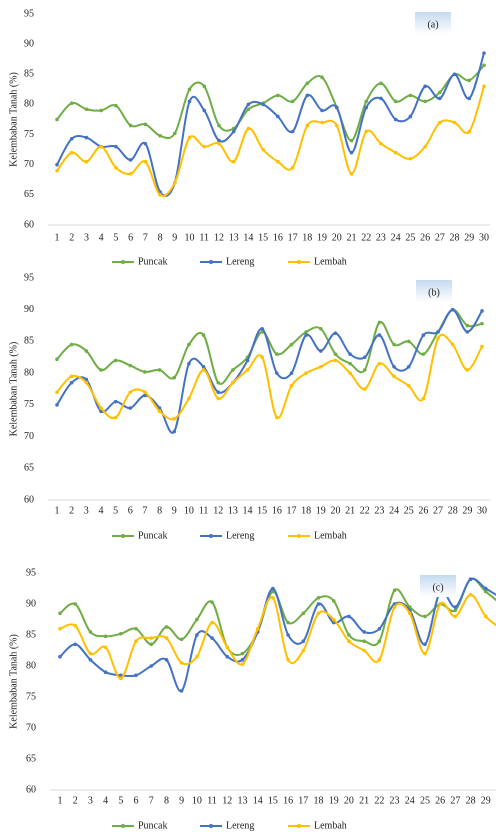 Image resolution: width=496 pixels, height=837 pixels. Describe the element at coordinates (166, 800) in the screenshot. I see `x-tick-label: 8` at that location.